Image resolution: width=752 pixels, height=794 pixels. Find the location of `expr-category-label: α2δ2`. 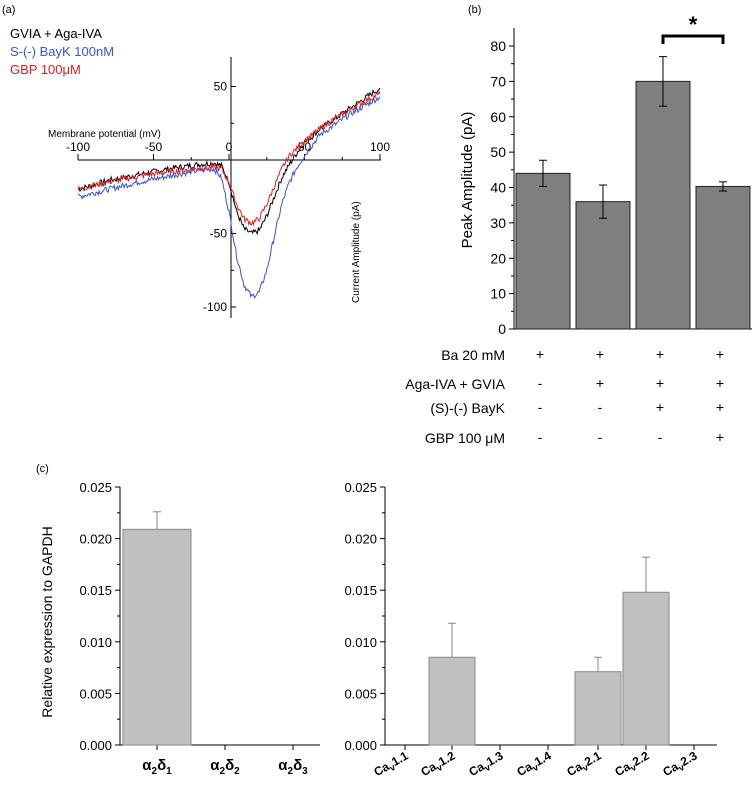

expr-category-label: α2δ2 is located at coordinates (225, 767).